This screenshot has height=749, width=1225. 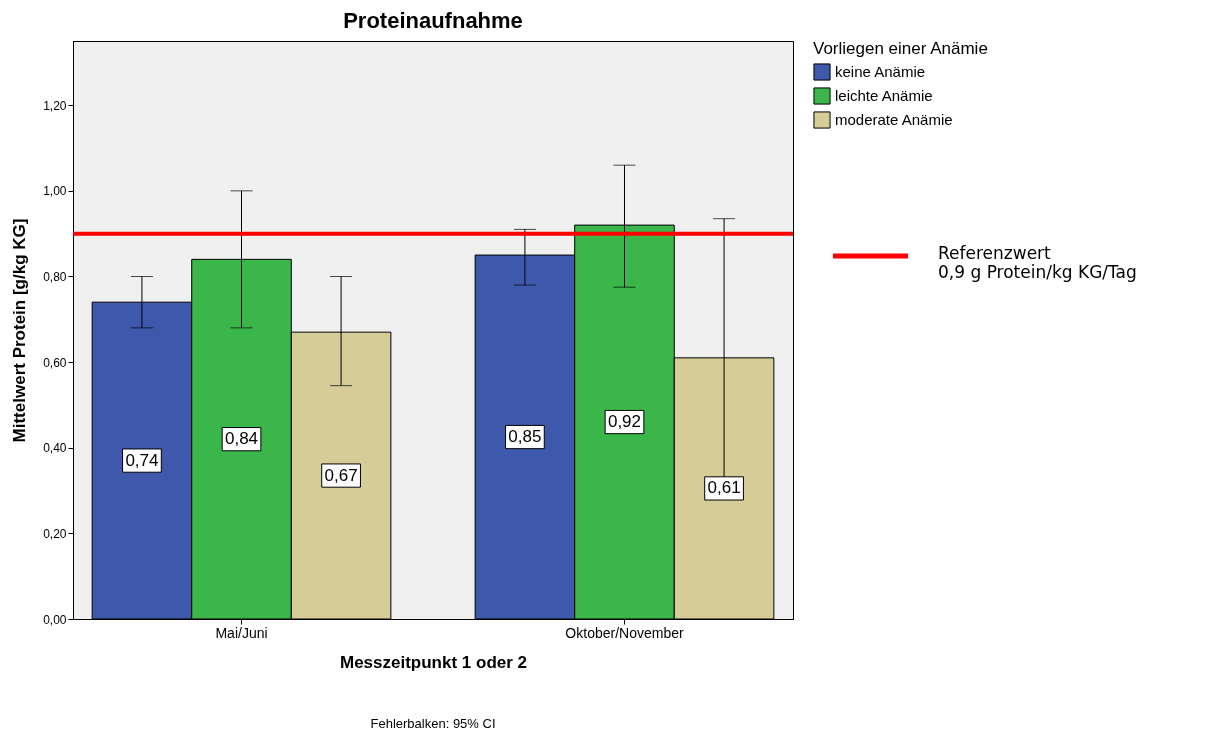 What do you see at coordinates (55, 105) in the screenshot?
I see `y-tick-label: 1,20` at bounding box center [55, 105].